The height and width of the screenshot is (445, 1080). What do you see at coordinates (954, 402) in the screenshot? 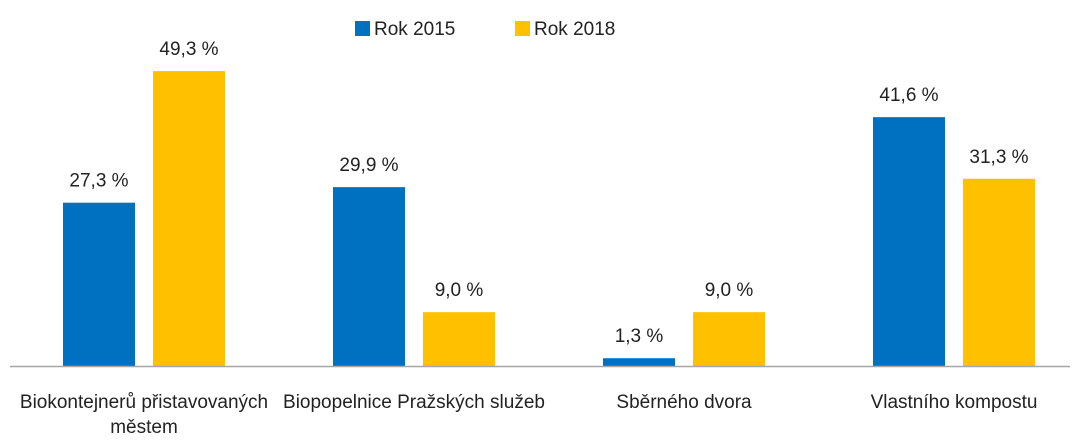
I see `x-tick-label: Vlastního kompostu` at bounding box center [954, 402].